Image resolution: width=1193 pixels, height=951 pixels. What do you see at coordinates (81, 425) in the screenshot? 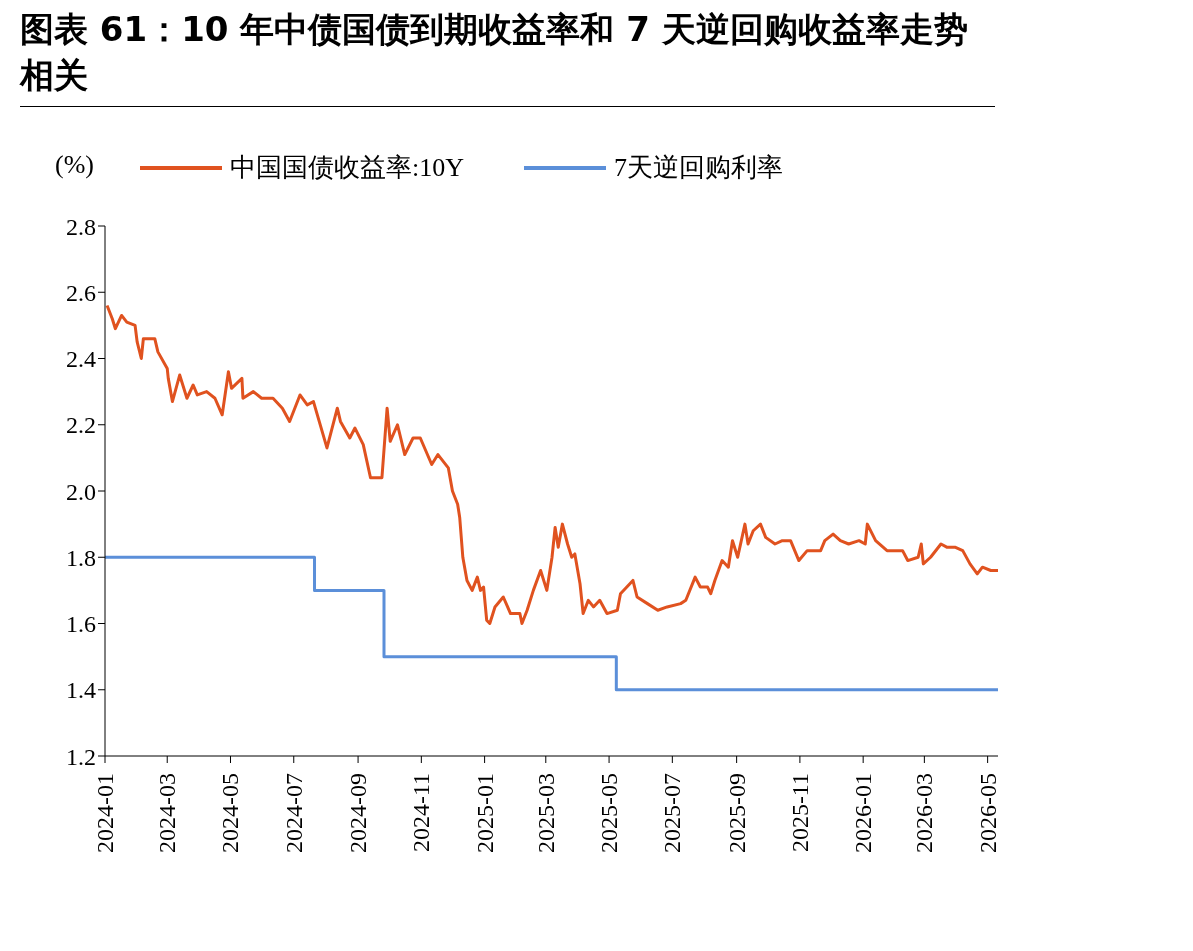
I see `y-tick-label: 2.2` at bounding box center [81, 425].